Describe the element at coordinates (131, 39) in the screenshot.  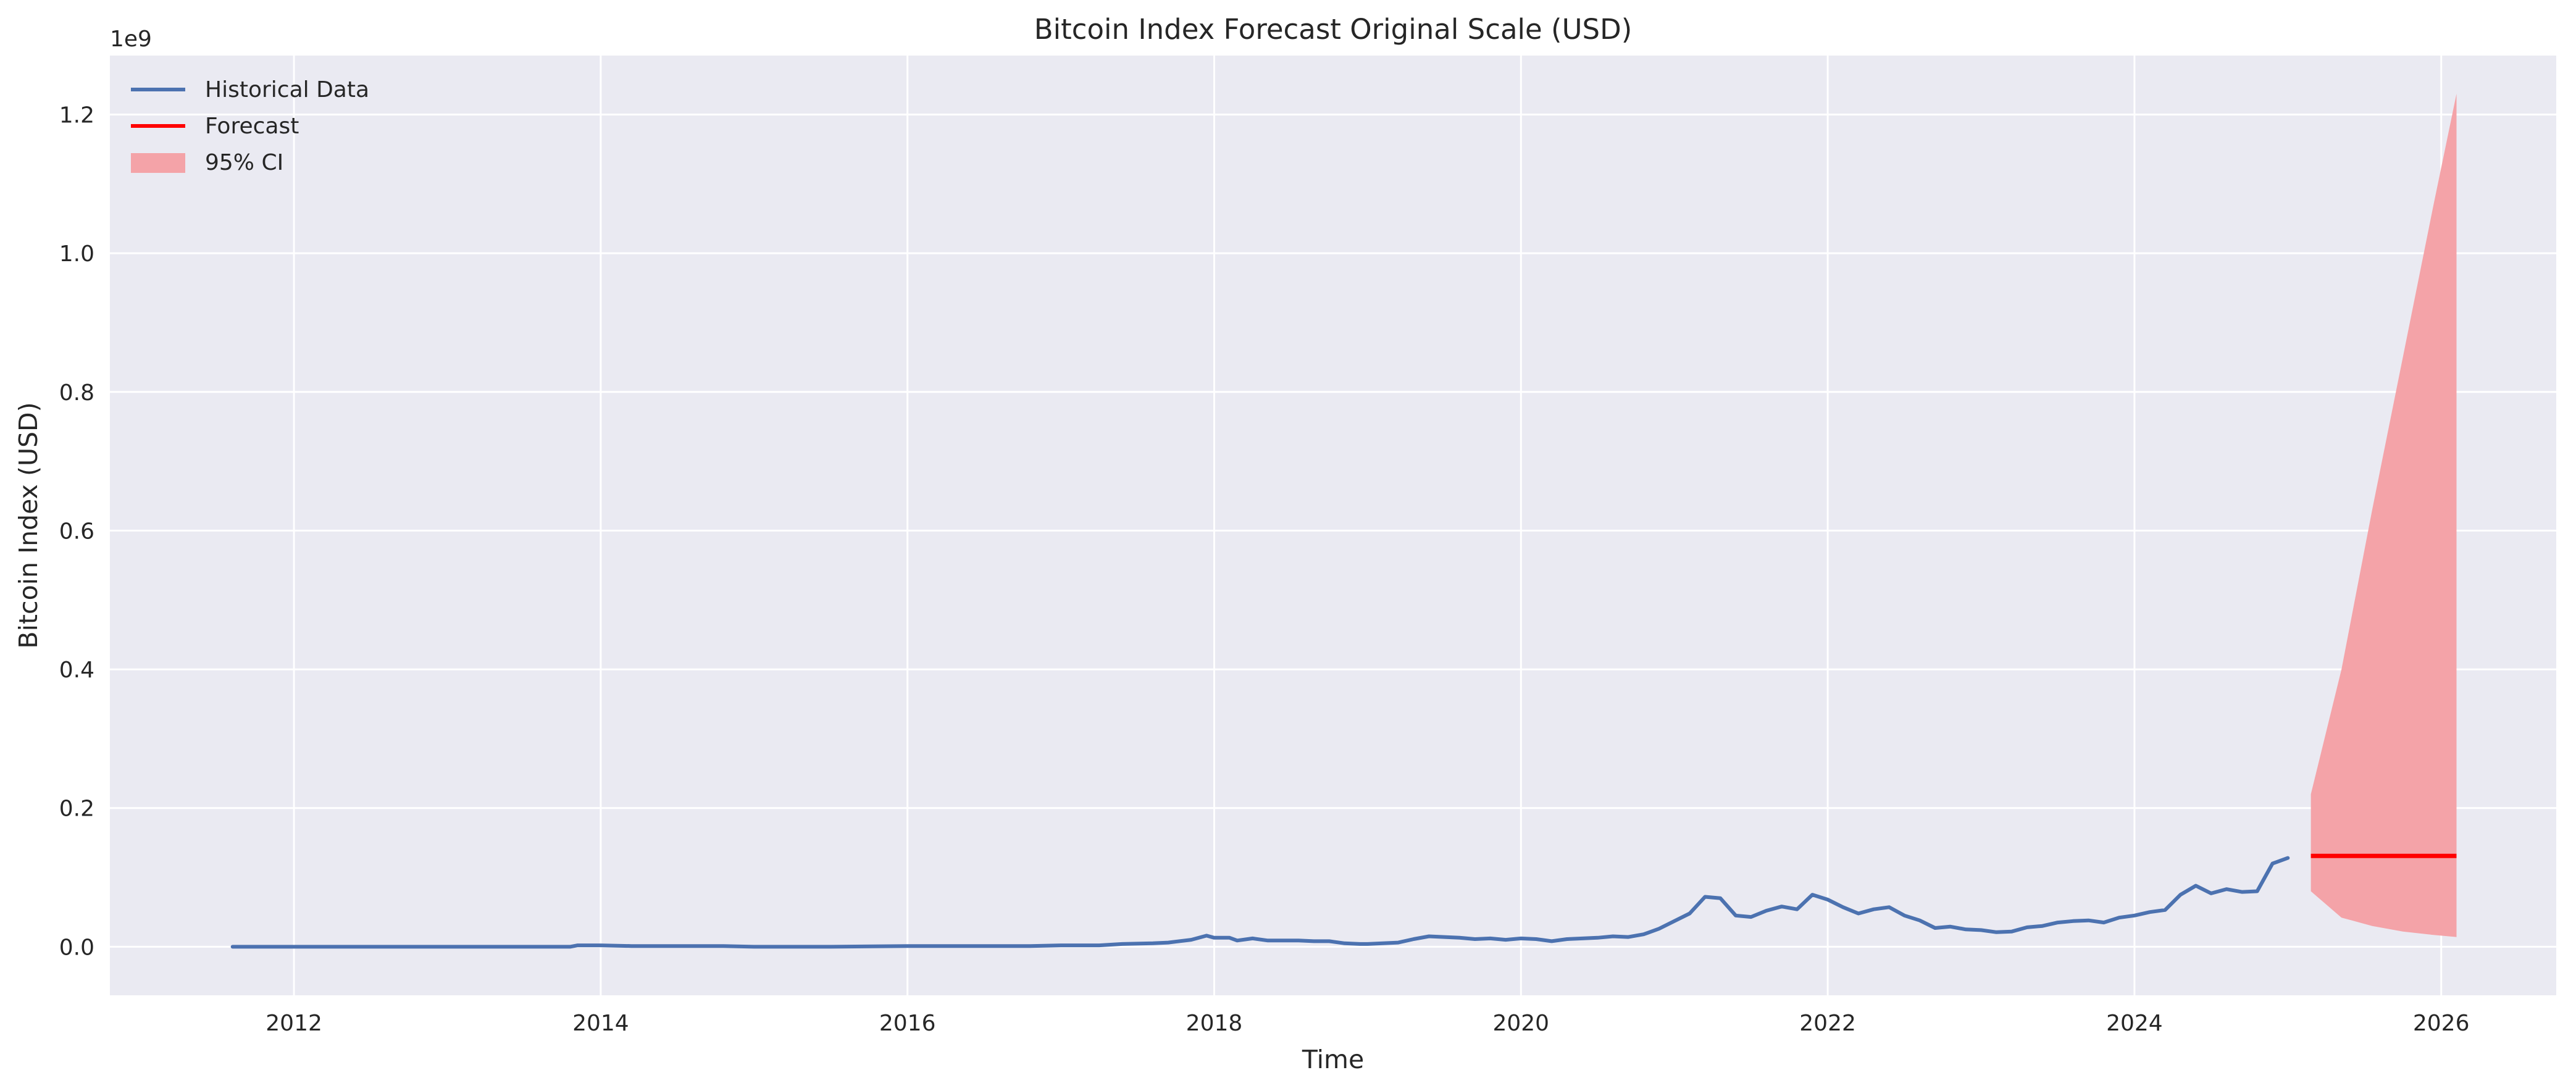
I see `y-offset-label: 1e9` at that location.